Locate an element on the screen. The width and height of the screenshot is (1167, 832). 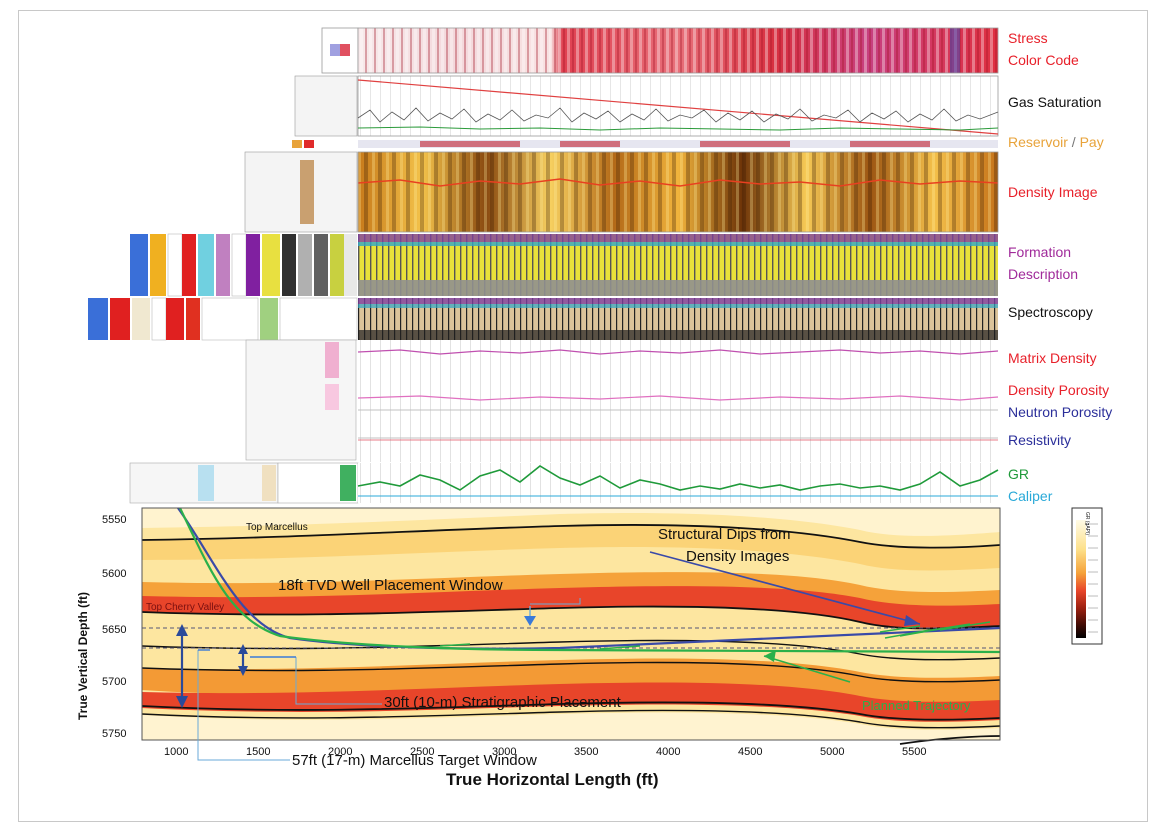
y-tick-5600: 5600 is located at coordinates (114, 574).